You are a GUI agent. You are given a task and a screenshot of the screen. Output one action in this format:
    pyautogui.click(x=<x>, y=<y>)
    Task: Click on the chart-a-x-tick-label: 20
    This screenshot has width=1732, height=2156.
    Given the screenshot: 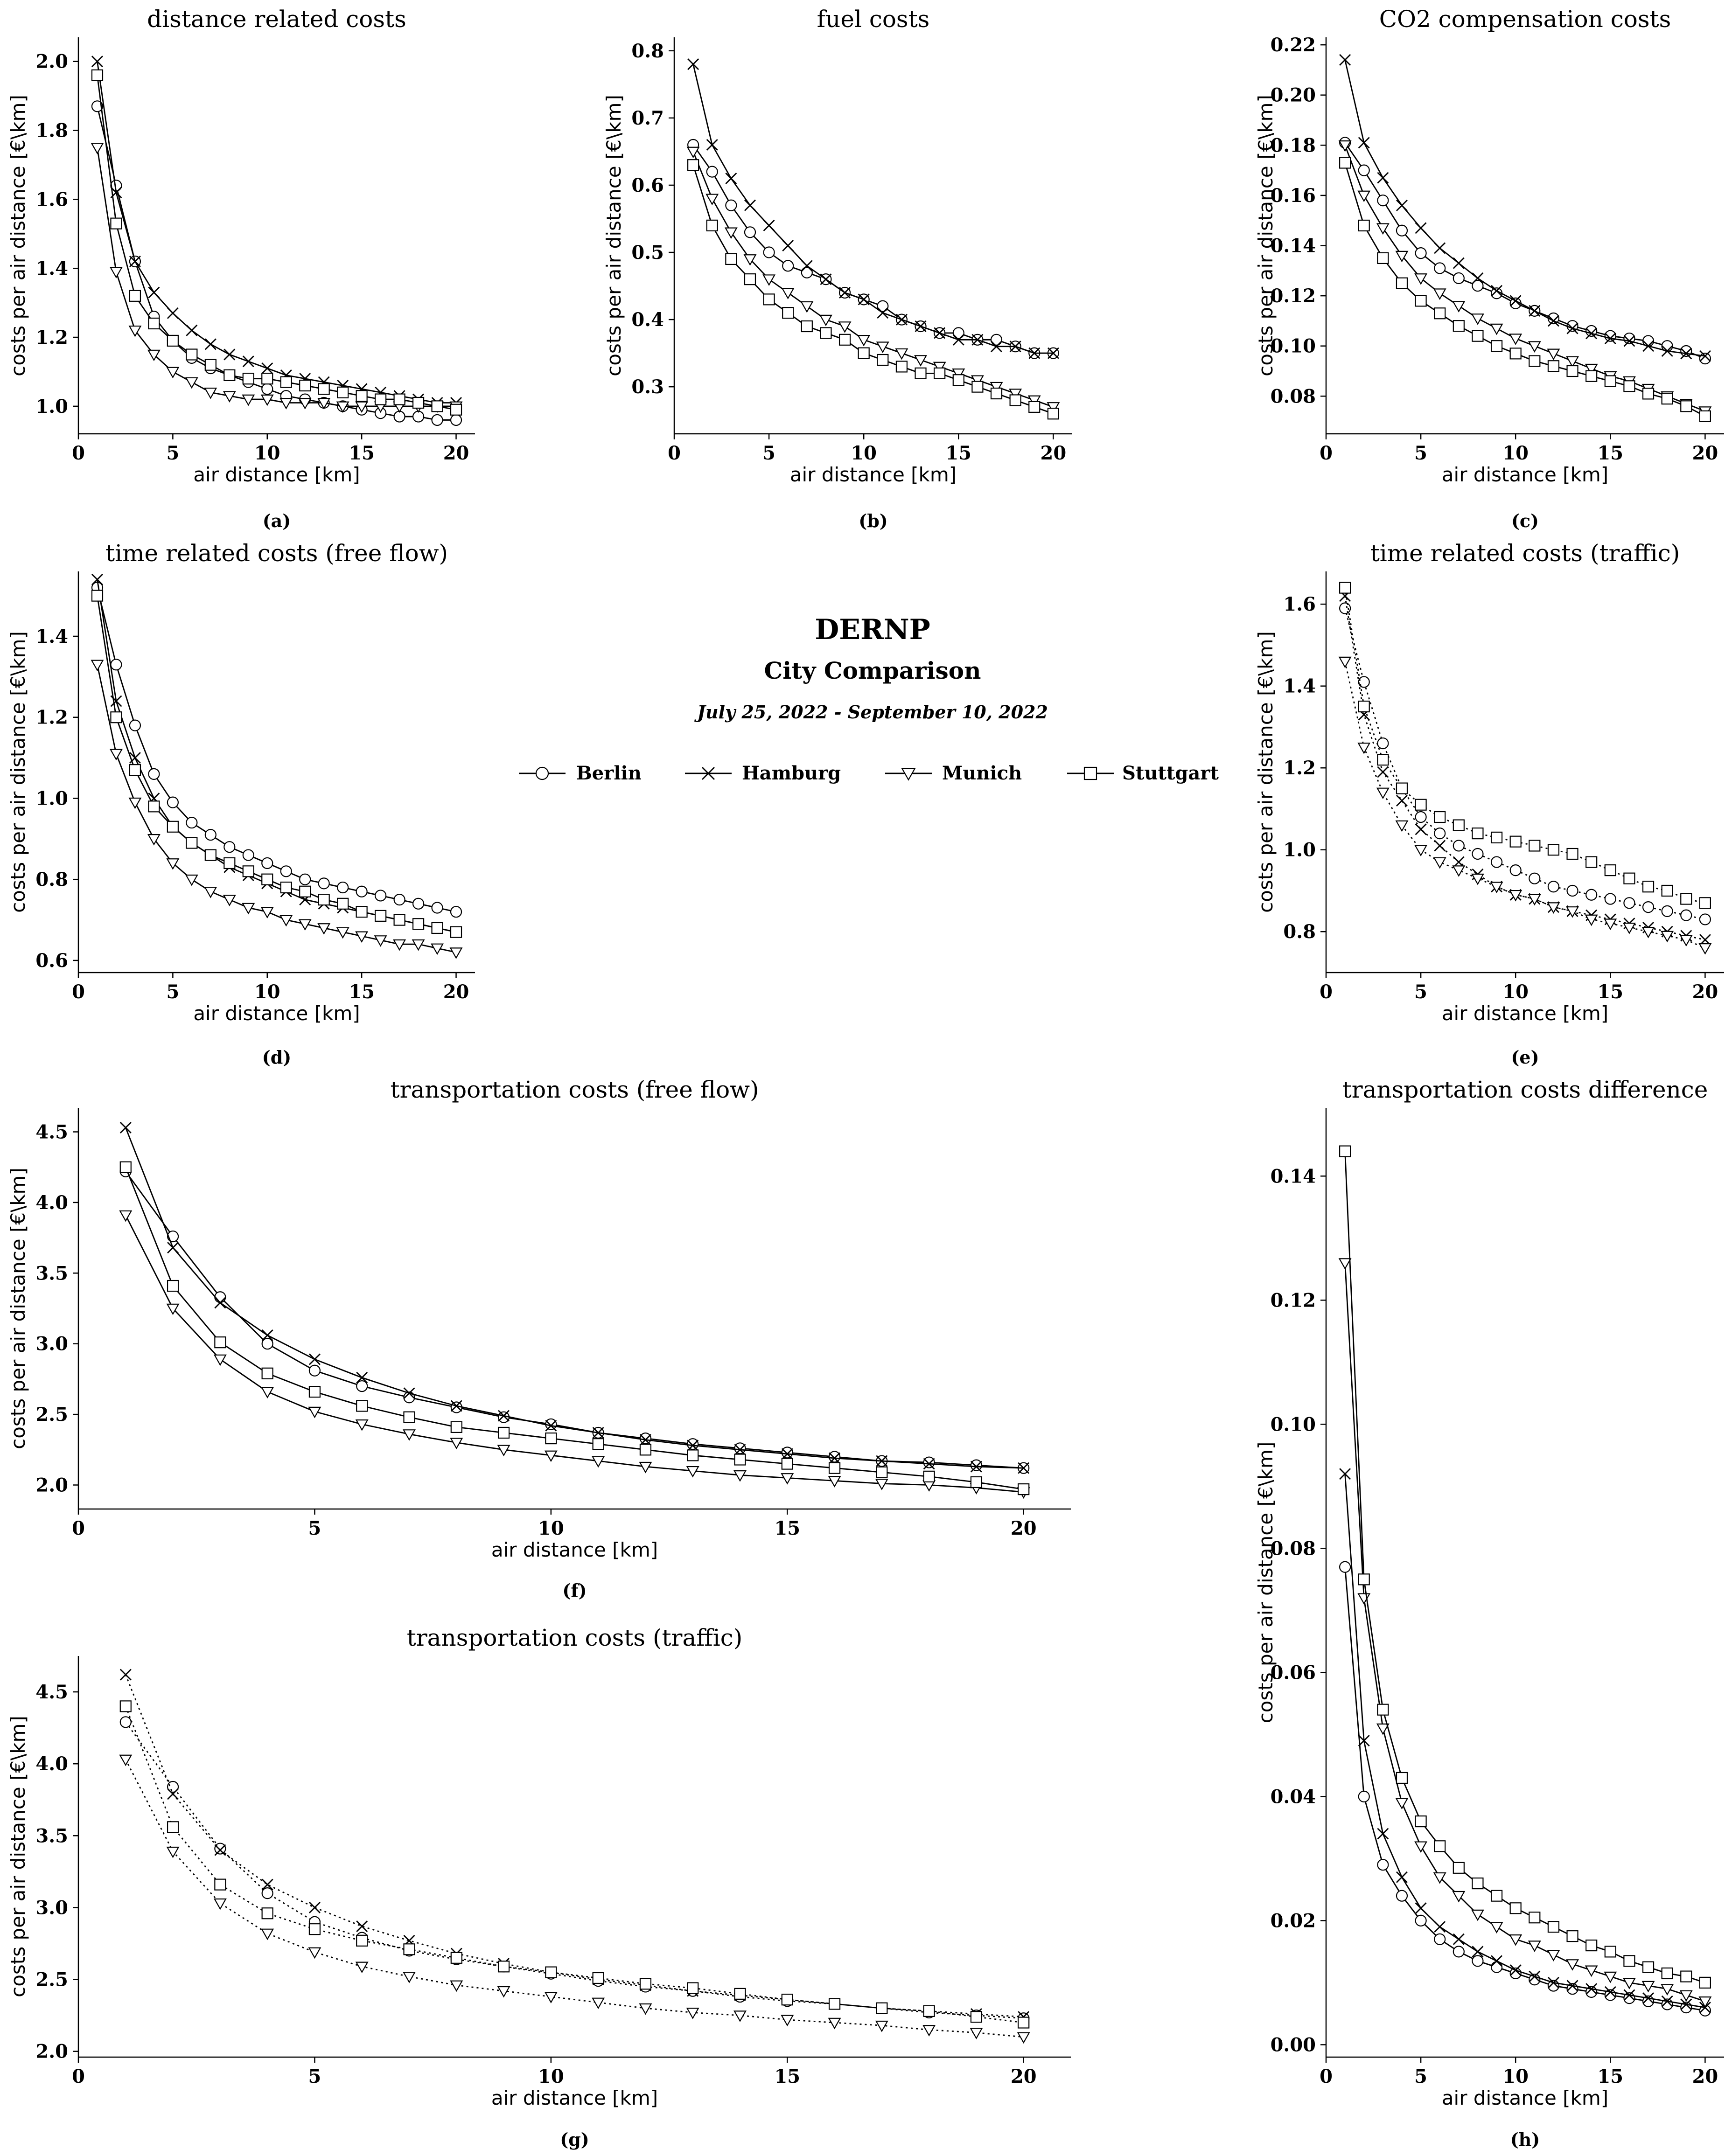 What is the action you would take?
    pyautogui.click(x=456, y=453)
    